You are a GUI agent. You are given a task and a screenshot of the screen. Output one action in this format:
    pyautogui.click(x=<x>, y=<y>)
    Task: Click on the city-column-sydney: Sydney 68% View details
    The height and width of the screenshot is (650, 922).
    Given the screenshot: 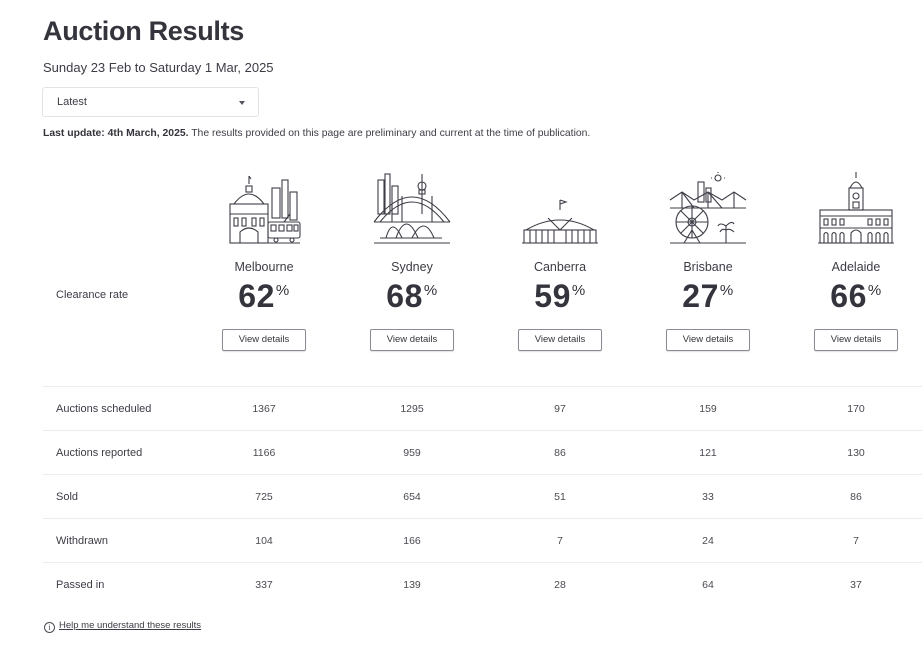 What is the action you would take?
    pyautogui.click(x=412, y=260)
    